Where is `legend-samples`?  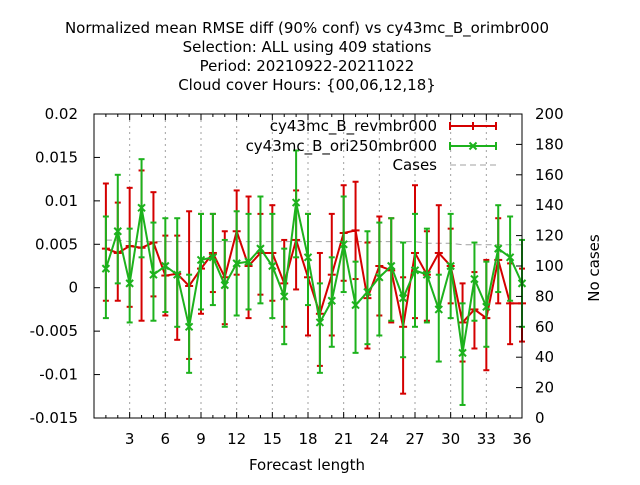
legend-samples is located at coordinates (473, 144).